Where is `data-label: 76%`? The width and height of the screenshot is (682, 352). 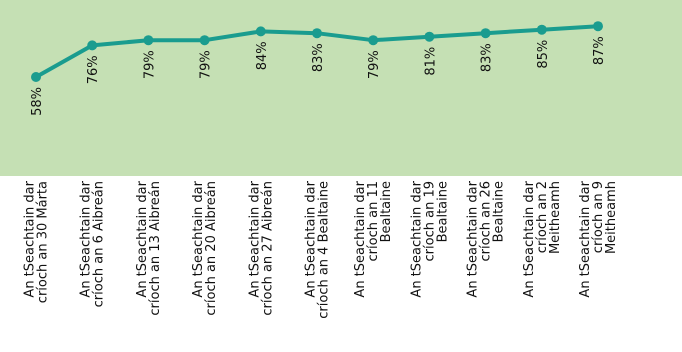
data-label: 76% is located at coordinates (93, 69).